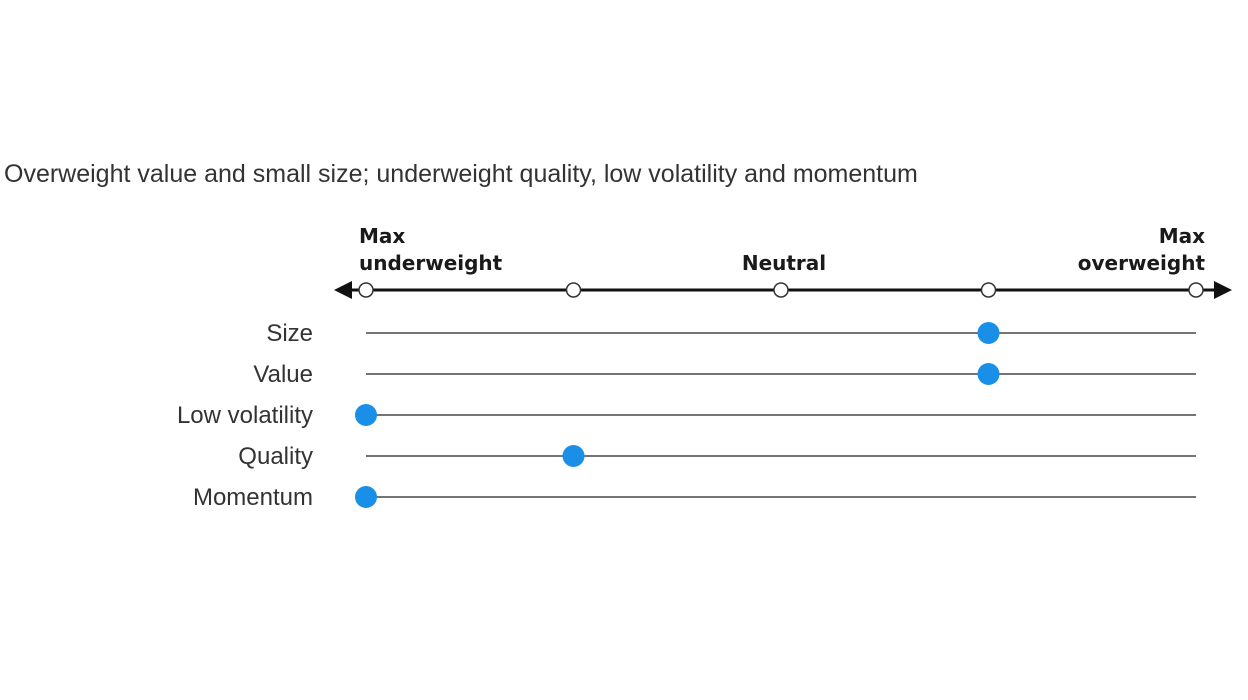 This screenshot has height=700, width=1248. What do you see at coordinates (275, 456) in the screenshot?
I see `row-label: Quality` at bounding box center [275, 456].